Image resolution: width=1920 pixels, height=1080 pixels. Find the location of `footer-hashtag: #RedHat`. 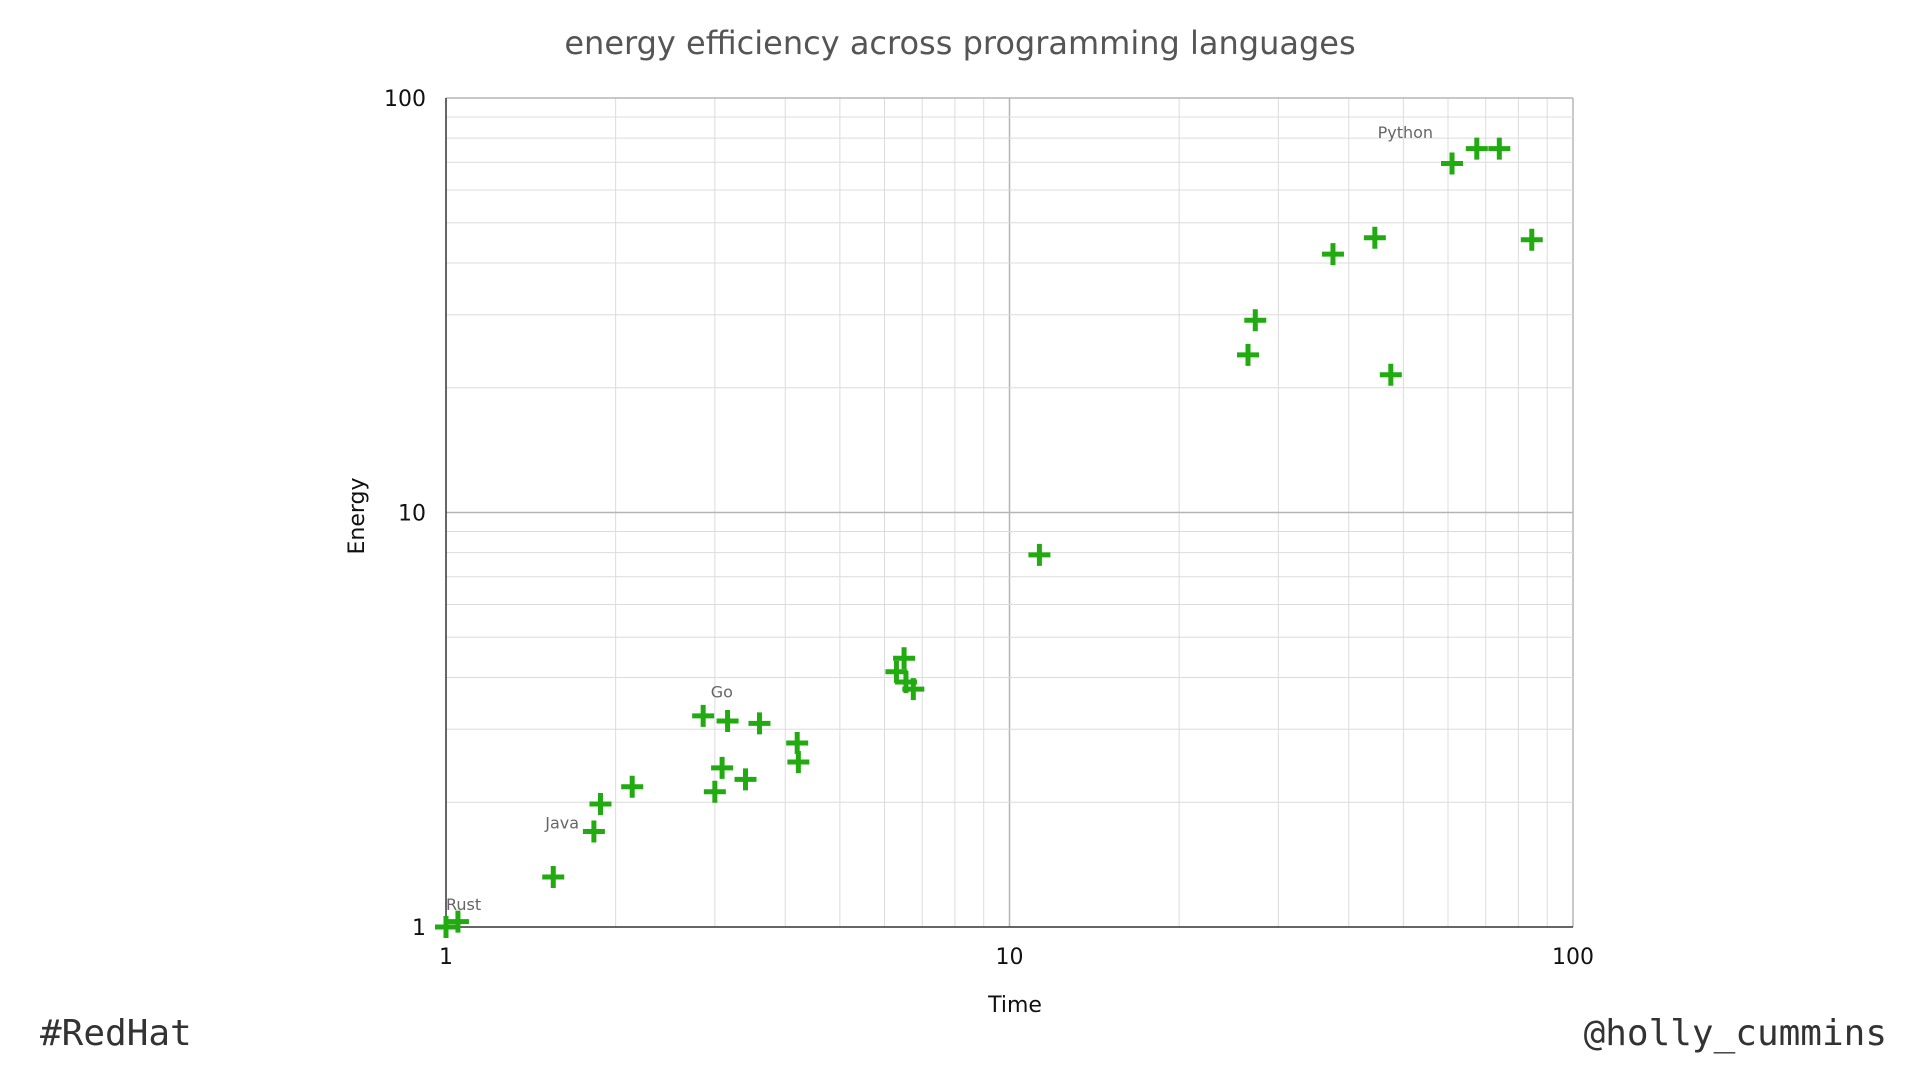

footer-hashtag: #RedHat is located at coordinates (116, 1033).